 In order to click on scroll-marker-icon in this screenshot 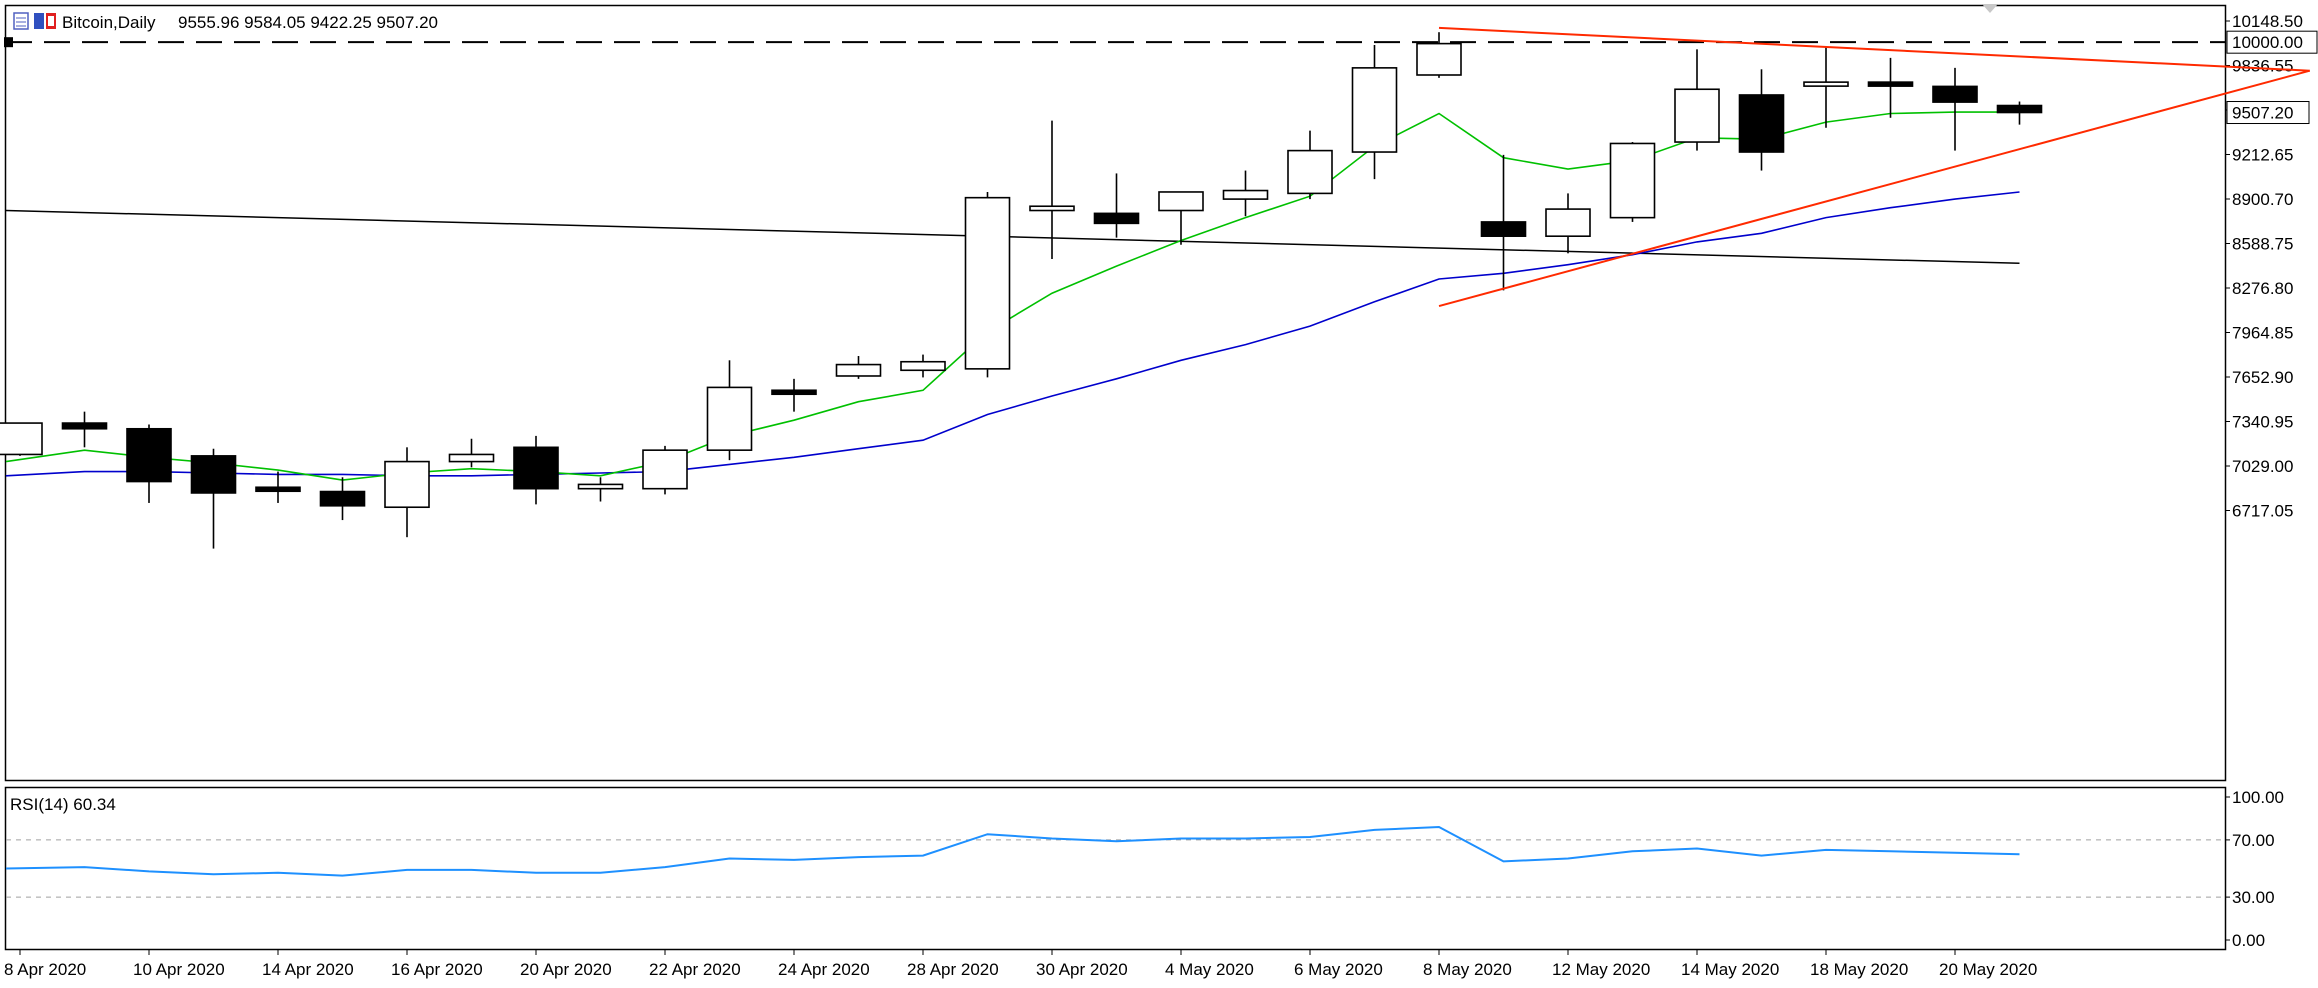, I will do `click(1990, 8)`.